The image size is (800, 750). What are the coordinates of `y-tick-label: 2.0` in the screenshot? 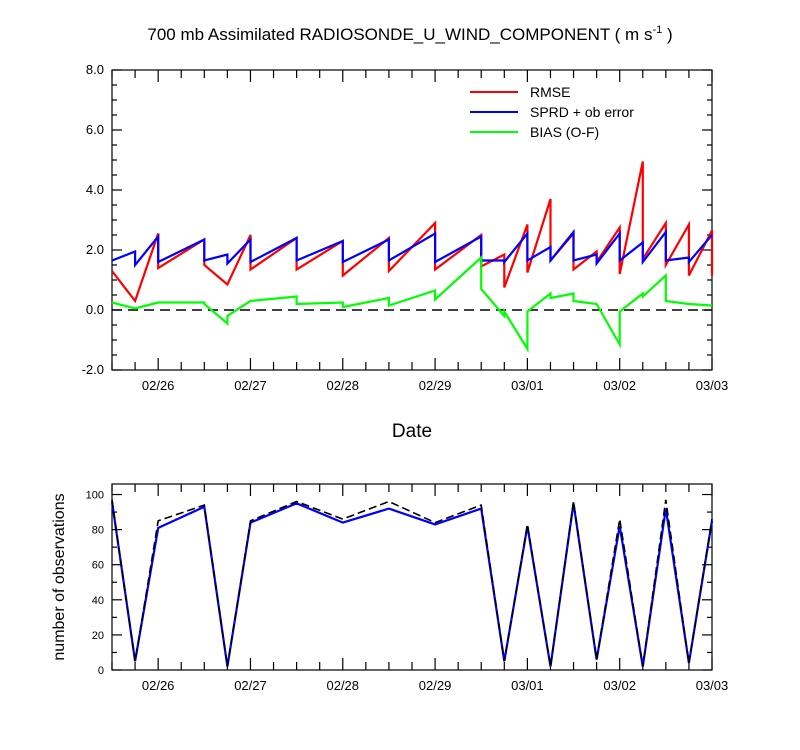 It's located at (95, 249).